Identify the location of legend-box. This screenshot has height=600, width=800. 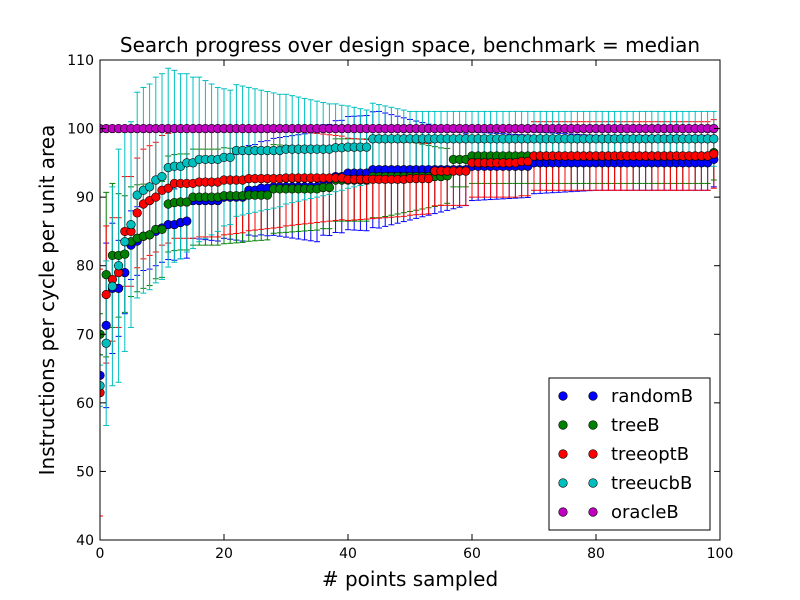
(629, 454).